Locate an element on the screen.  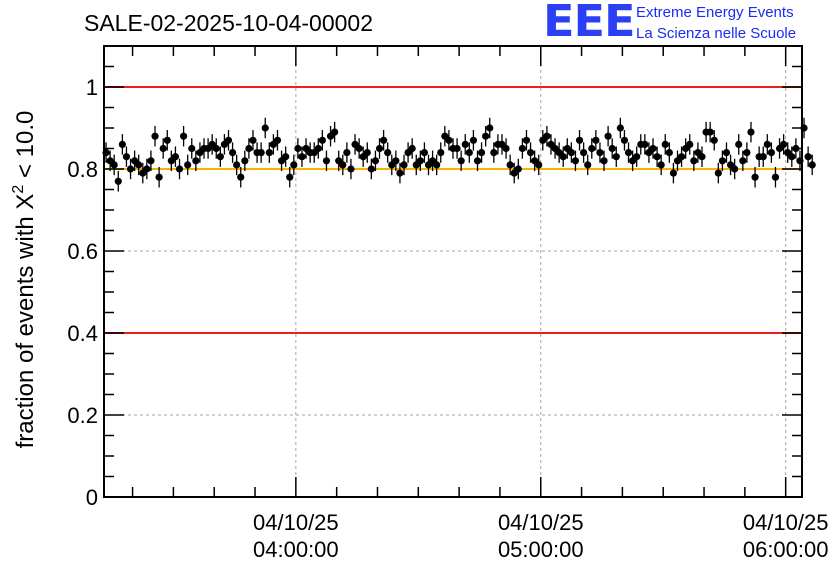
x-tick-date-label: 04/10/25 is located at coordinates (296, 522).